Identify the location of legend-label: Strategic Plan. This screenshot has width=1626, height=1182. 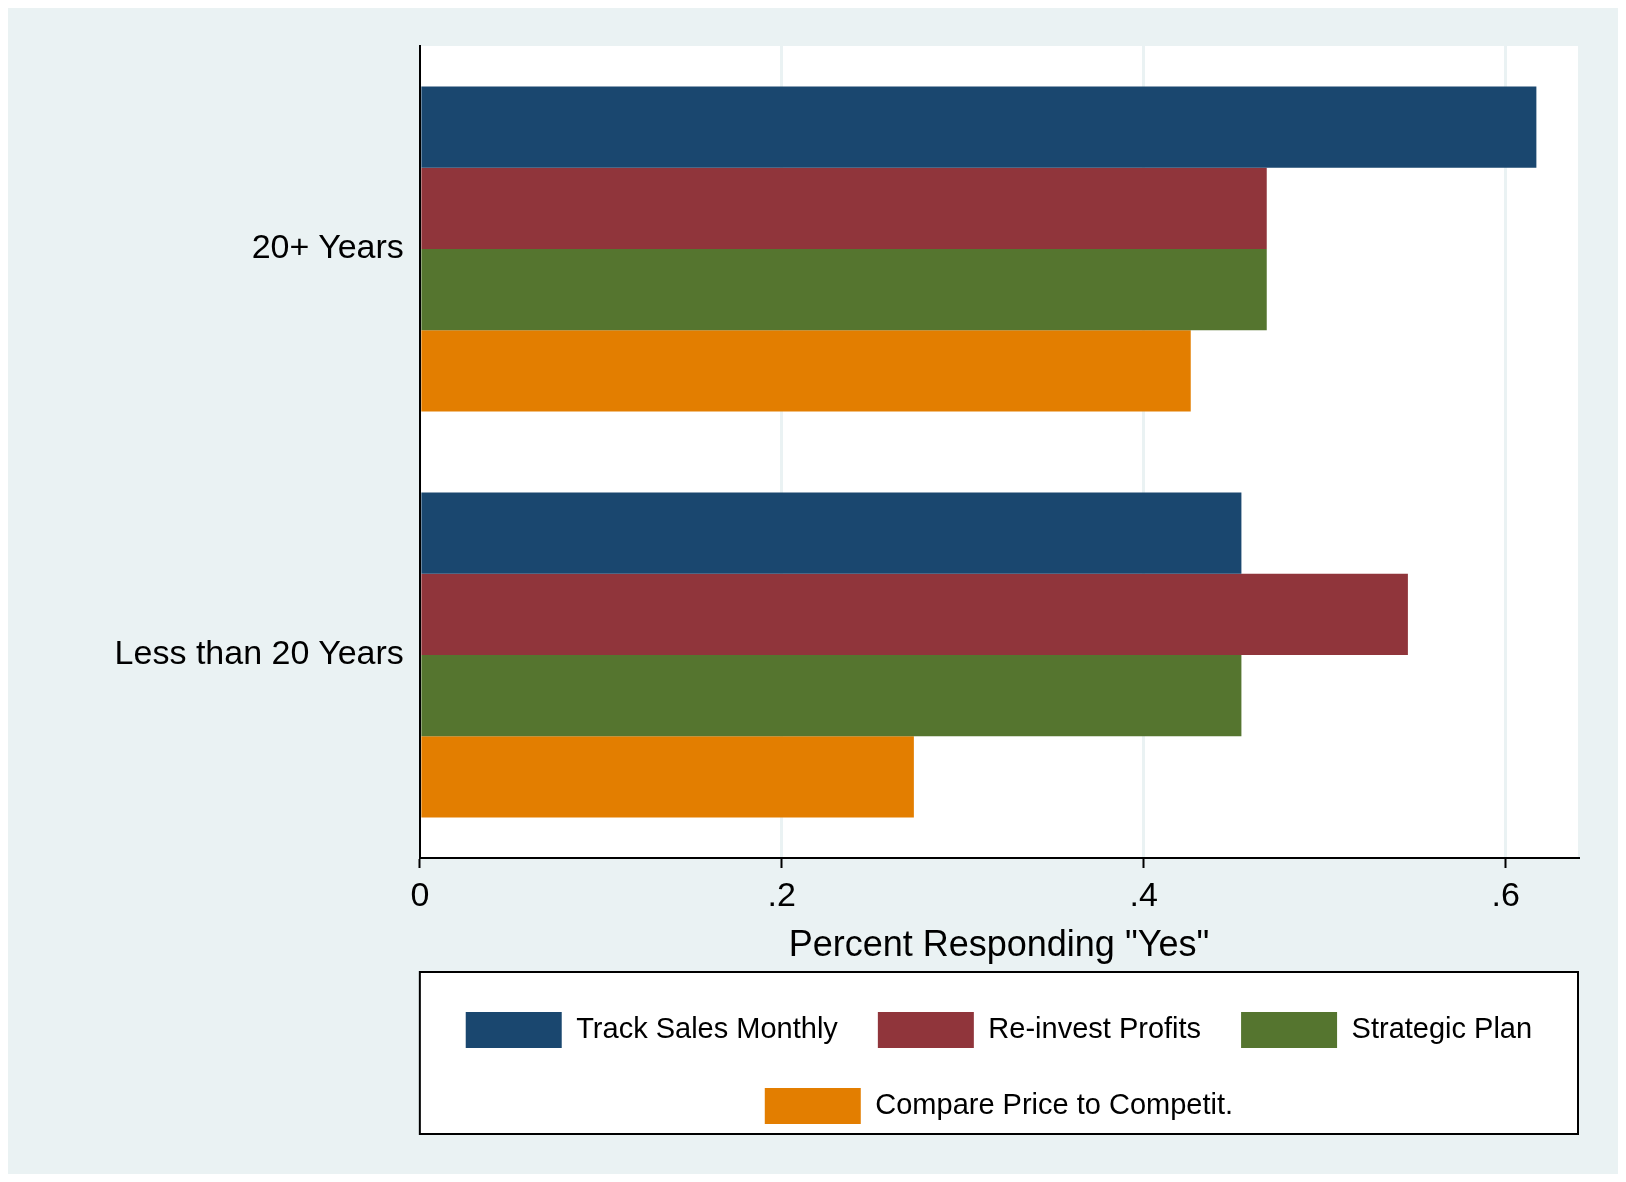
(1442, 1028).